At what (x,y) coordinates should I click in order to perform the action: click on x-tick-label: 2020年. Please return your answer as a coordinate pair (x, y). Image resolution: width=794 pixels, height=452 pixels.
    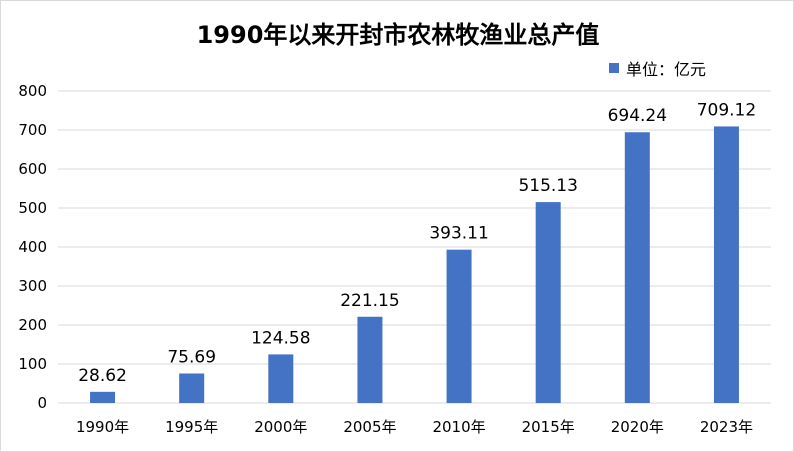
    Looking at the image, I should click on (637, 427).